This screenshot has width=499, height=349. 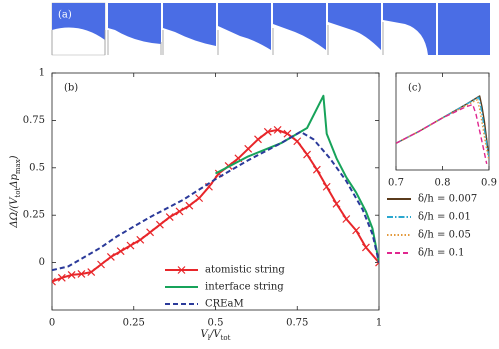 What do you see at coordinates (216, 323) in the screenshot?
I see `x-tick-label: 0.5` at bounding box center [216, 323].